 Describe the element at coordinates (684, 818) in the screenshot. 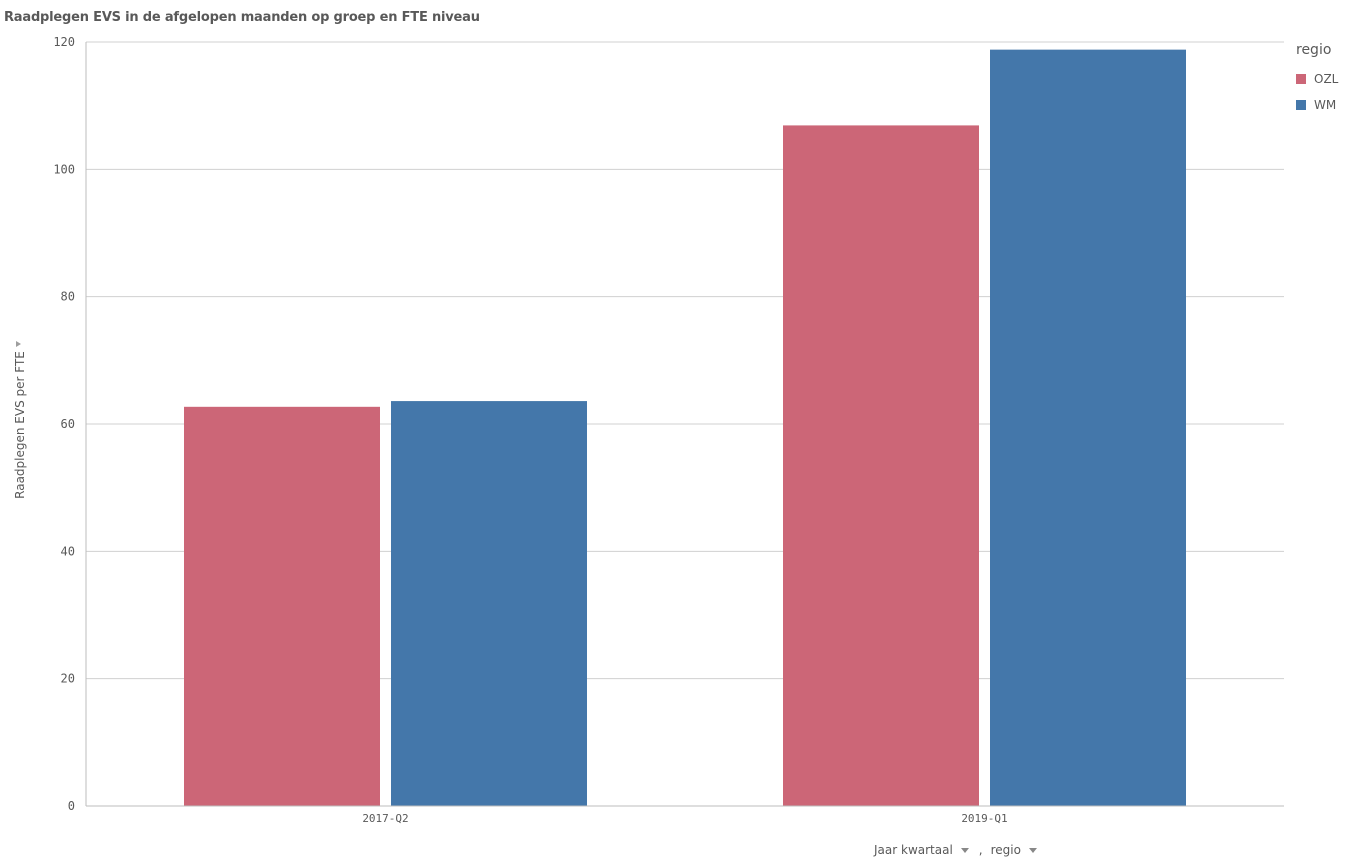

I see `x-axis-categories: 2017-Q2 2019-Q1` at that location.